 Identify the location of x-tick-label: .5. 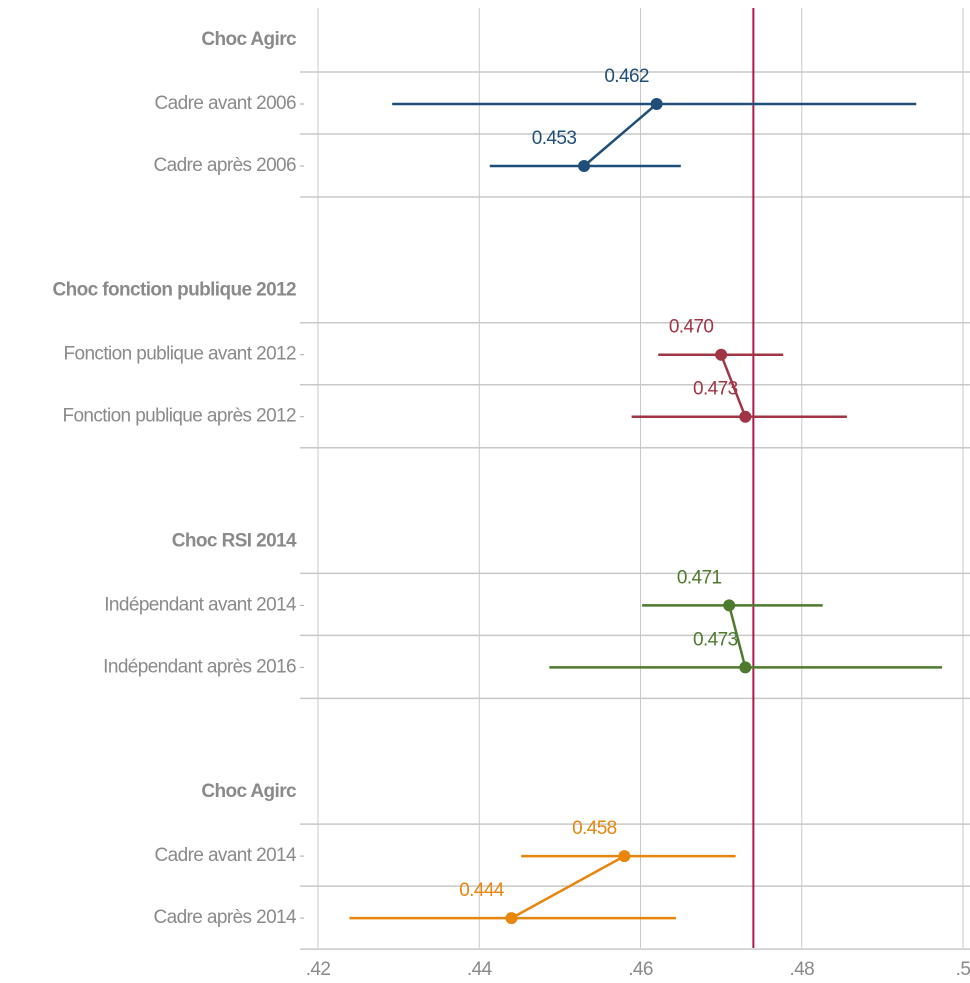
(963, 969).